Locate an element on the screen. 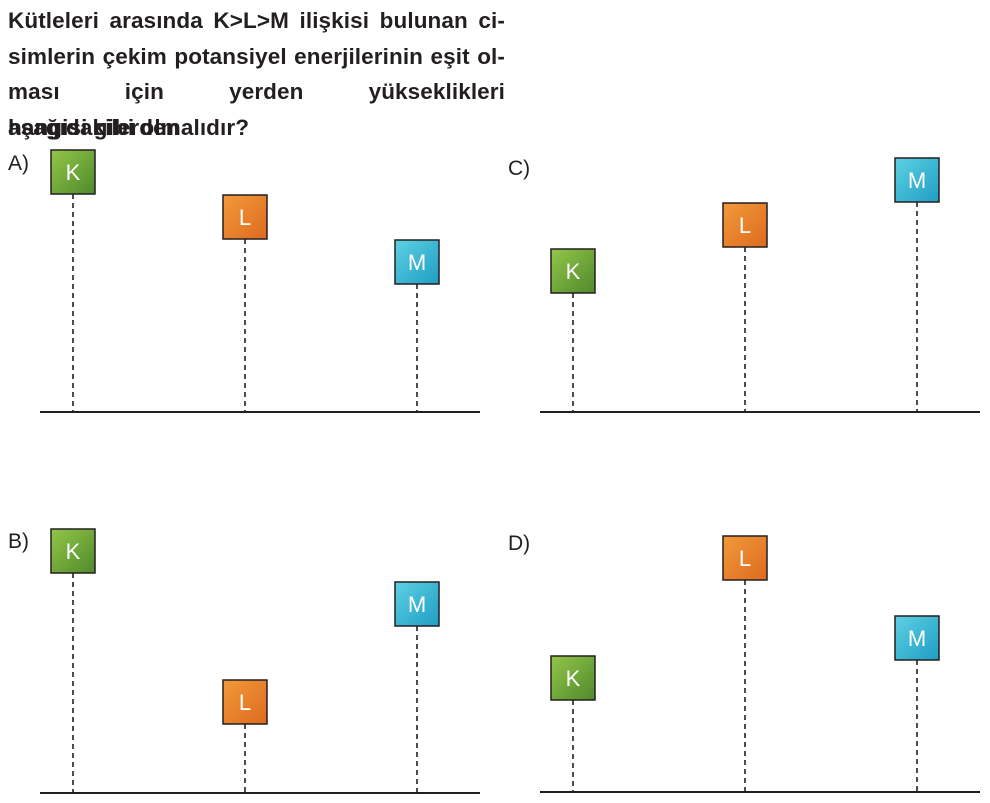  option-c-block-m is located at coordinates (917, 180).